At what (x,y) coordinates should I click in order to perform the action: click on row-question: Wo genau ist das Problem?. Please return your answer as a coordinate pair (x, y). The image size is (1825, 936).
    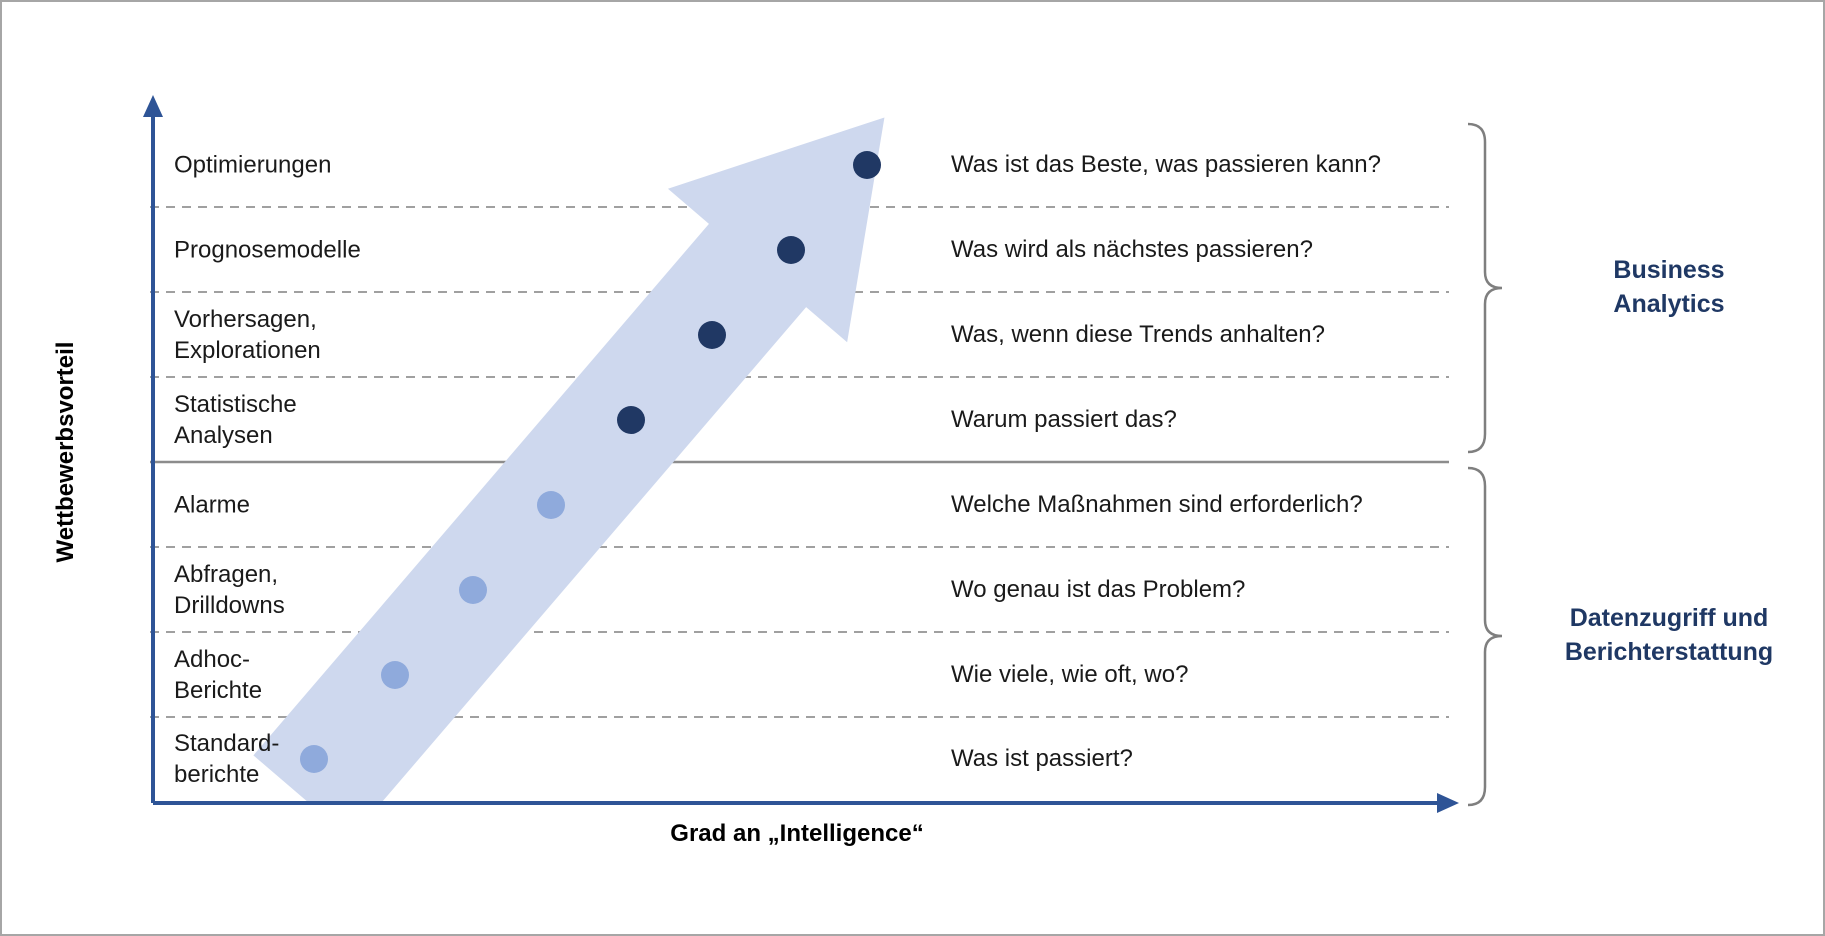
    Looking at the image, I should click on (1098, 589).